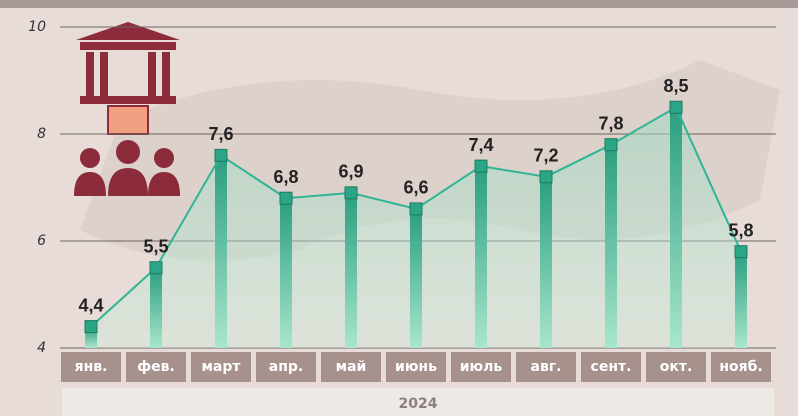 Image resolution: width=798 pixels, height=416 pixels. Describe the element at coordinates (41, 348) in the screenshot. I see `y-tick-label: 4` at that location.